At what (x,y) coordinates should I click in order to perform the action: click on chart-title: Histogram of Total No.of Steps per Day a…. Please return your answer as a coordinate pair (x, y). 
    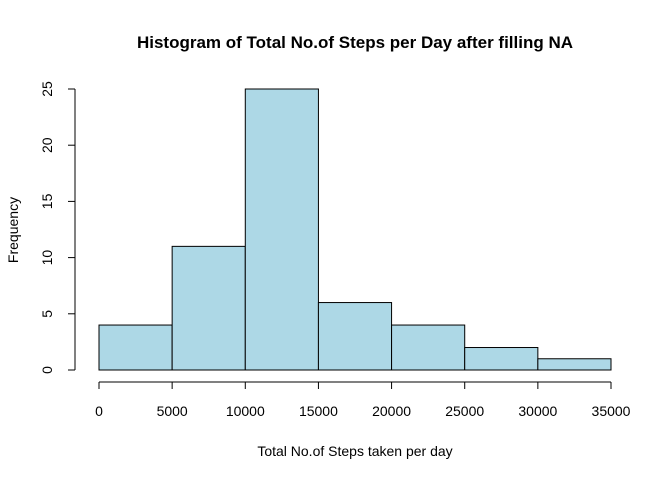
    Looking at the image, I should click on (355, 42).